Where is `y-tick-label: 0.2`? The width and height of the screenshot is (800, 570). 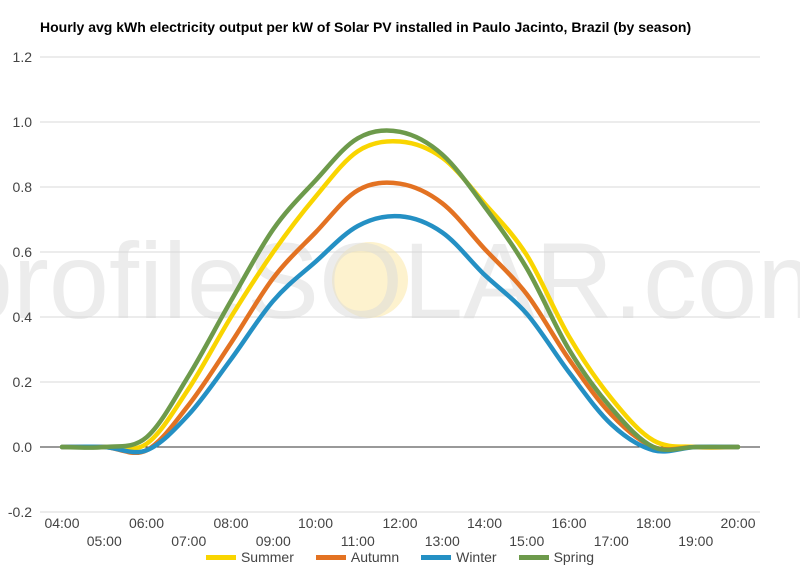
y-tick-label: 0.2 is located at coordinates (23, 382).